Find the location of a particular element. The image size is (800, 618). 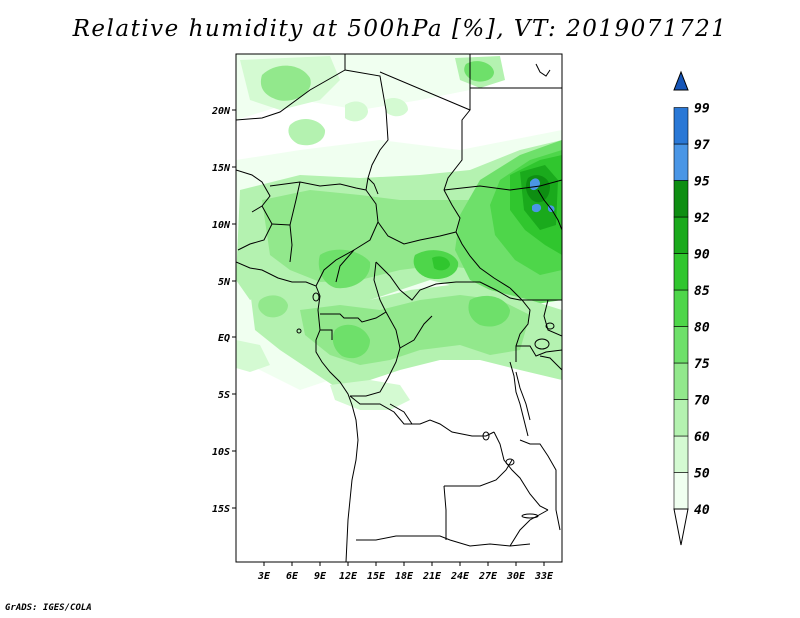

lat-label-5n: 5N is located at coordinates (224, 282).